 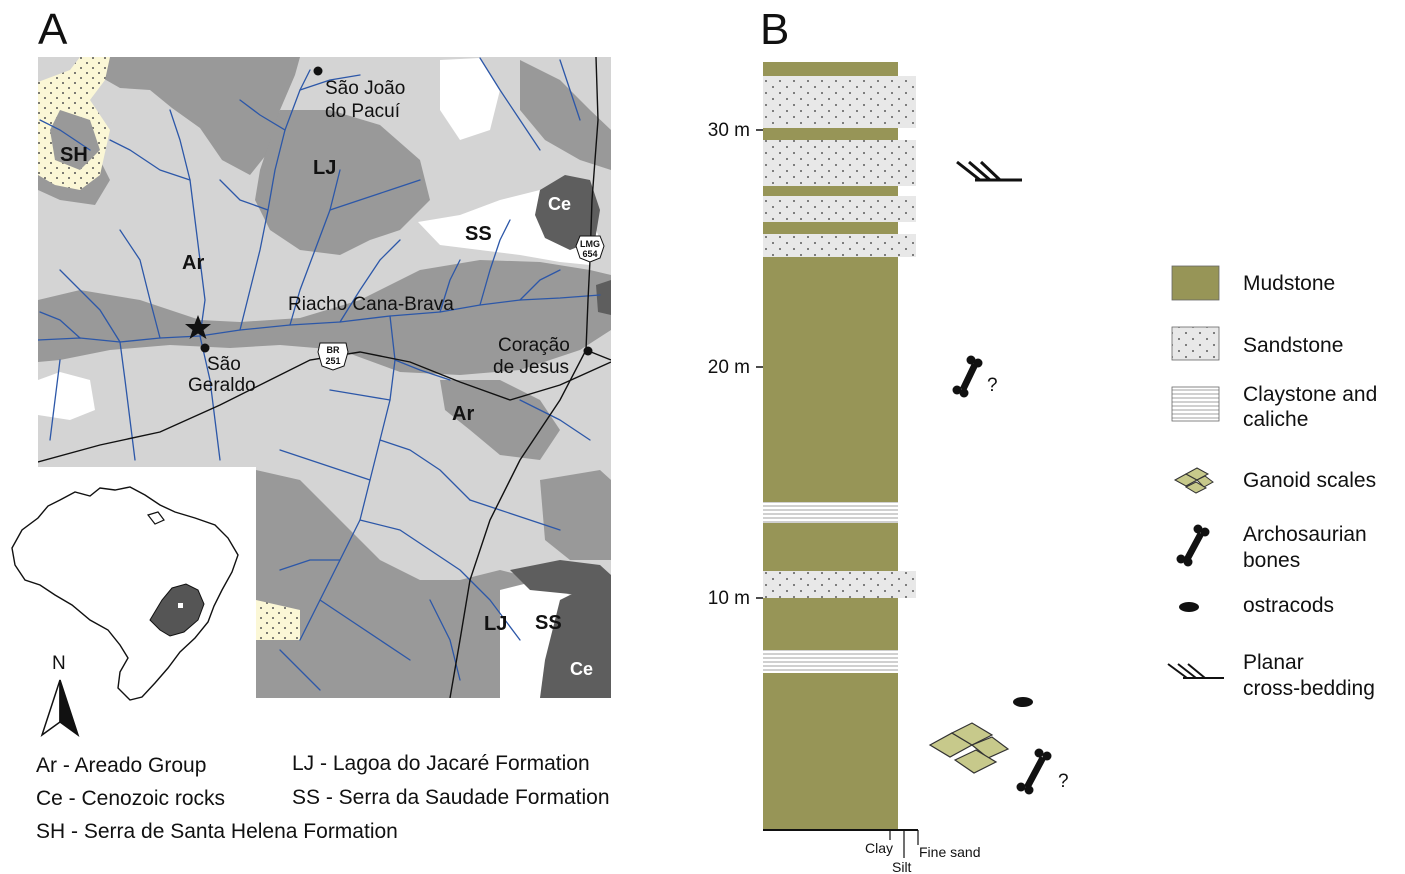 I want to click on br-shield-text-2: 251, so click(x=332, y=361).